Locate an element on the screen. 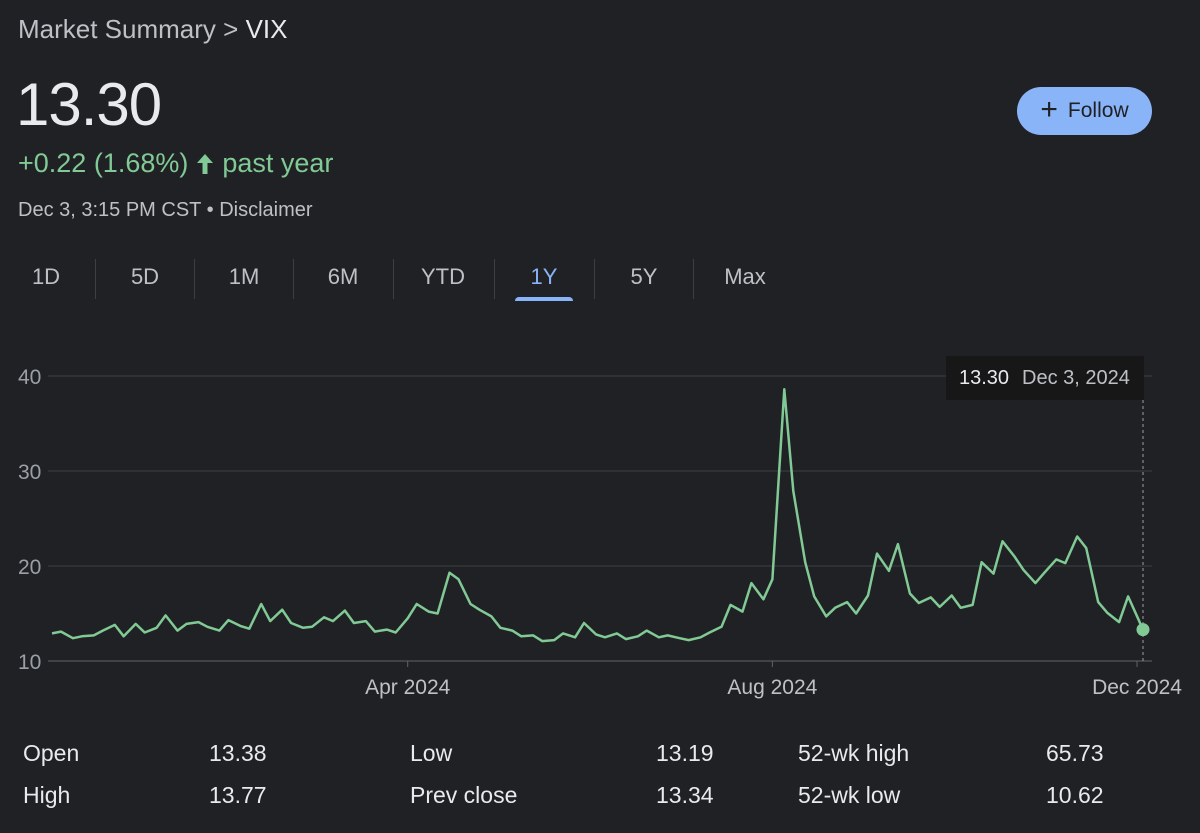 The height and width of the screenshot is (833, 1200). stat-open-value: 13.38 is located at coordinates (238, 753).